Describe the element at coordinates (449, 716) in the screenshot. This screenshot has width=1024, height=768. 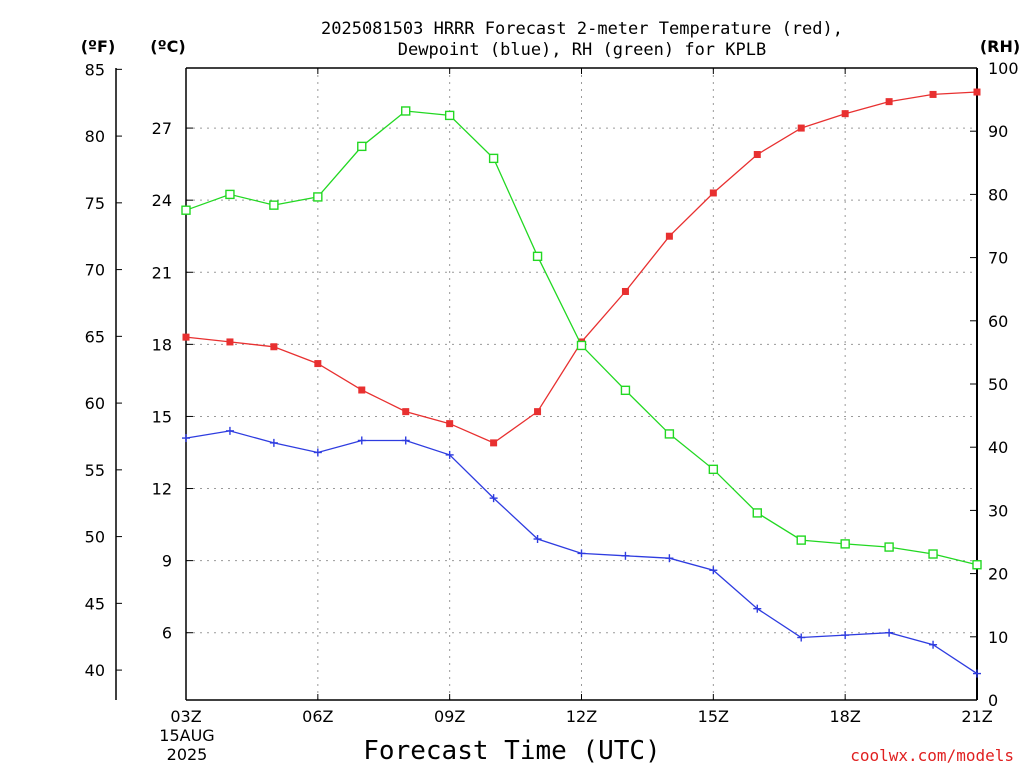
I see `x-tick-label: 09Z` at that location.